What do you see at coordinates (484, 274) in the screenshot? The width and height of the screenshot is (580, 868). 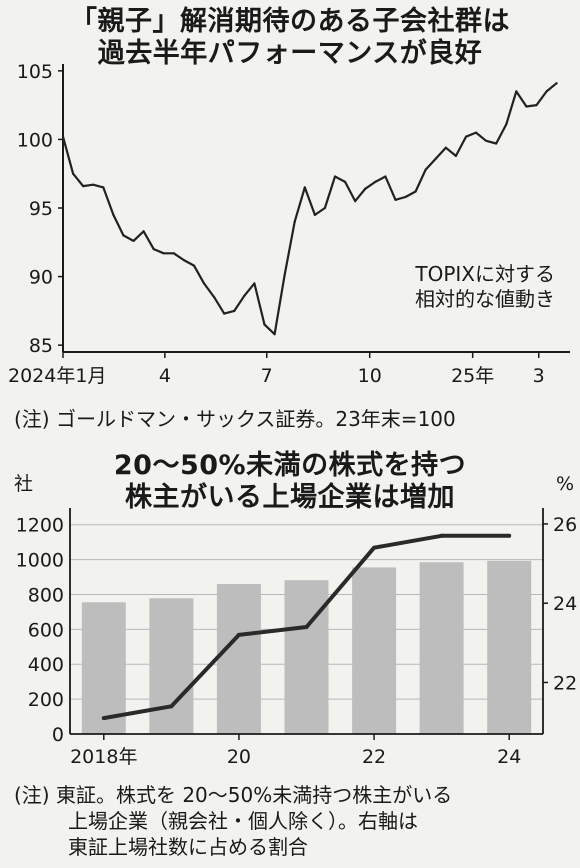 I see `chart1-annotation-line1: TOPIXに対する` at bounding box center [484, 274].